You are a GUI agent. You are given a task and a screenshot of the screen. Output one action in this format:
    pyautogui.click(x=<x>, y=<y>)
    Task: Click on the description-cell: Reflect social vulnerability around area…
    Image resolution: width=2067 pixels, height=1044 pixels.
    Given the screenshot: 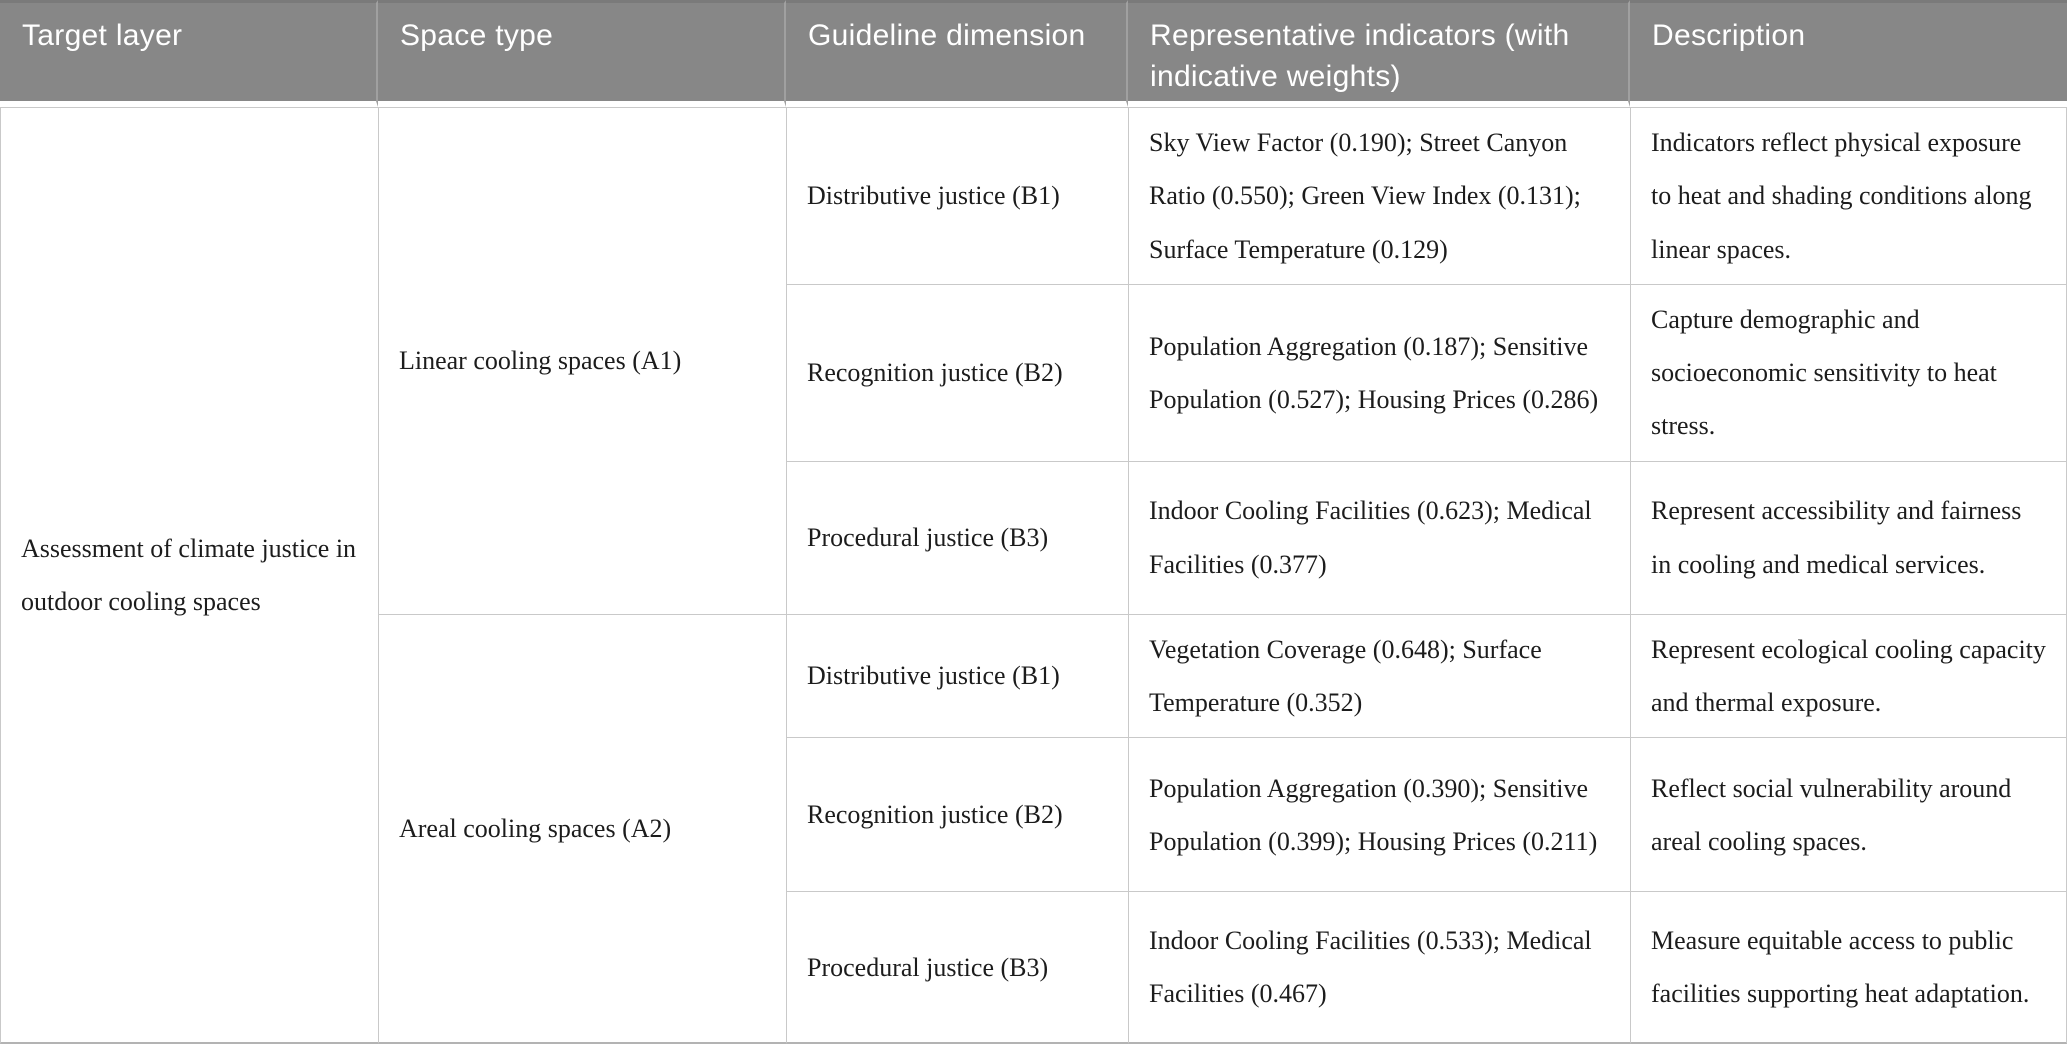 What is the action you would take?
    pyautogui.click(x=1848, y=815)
    